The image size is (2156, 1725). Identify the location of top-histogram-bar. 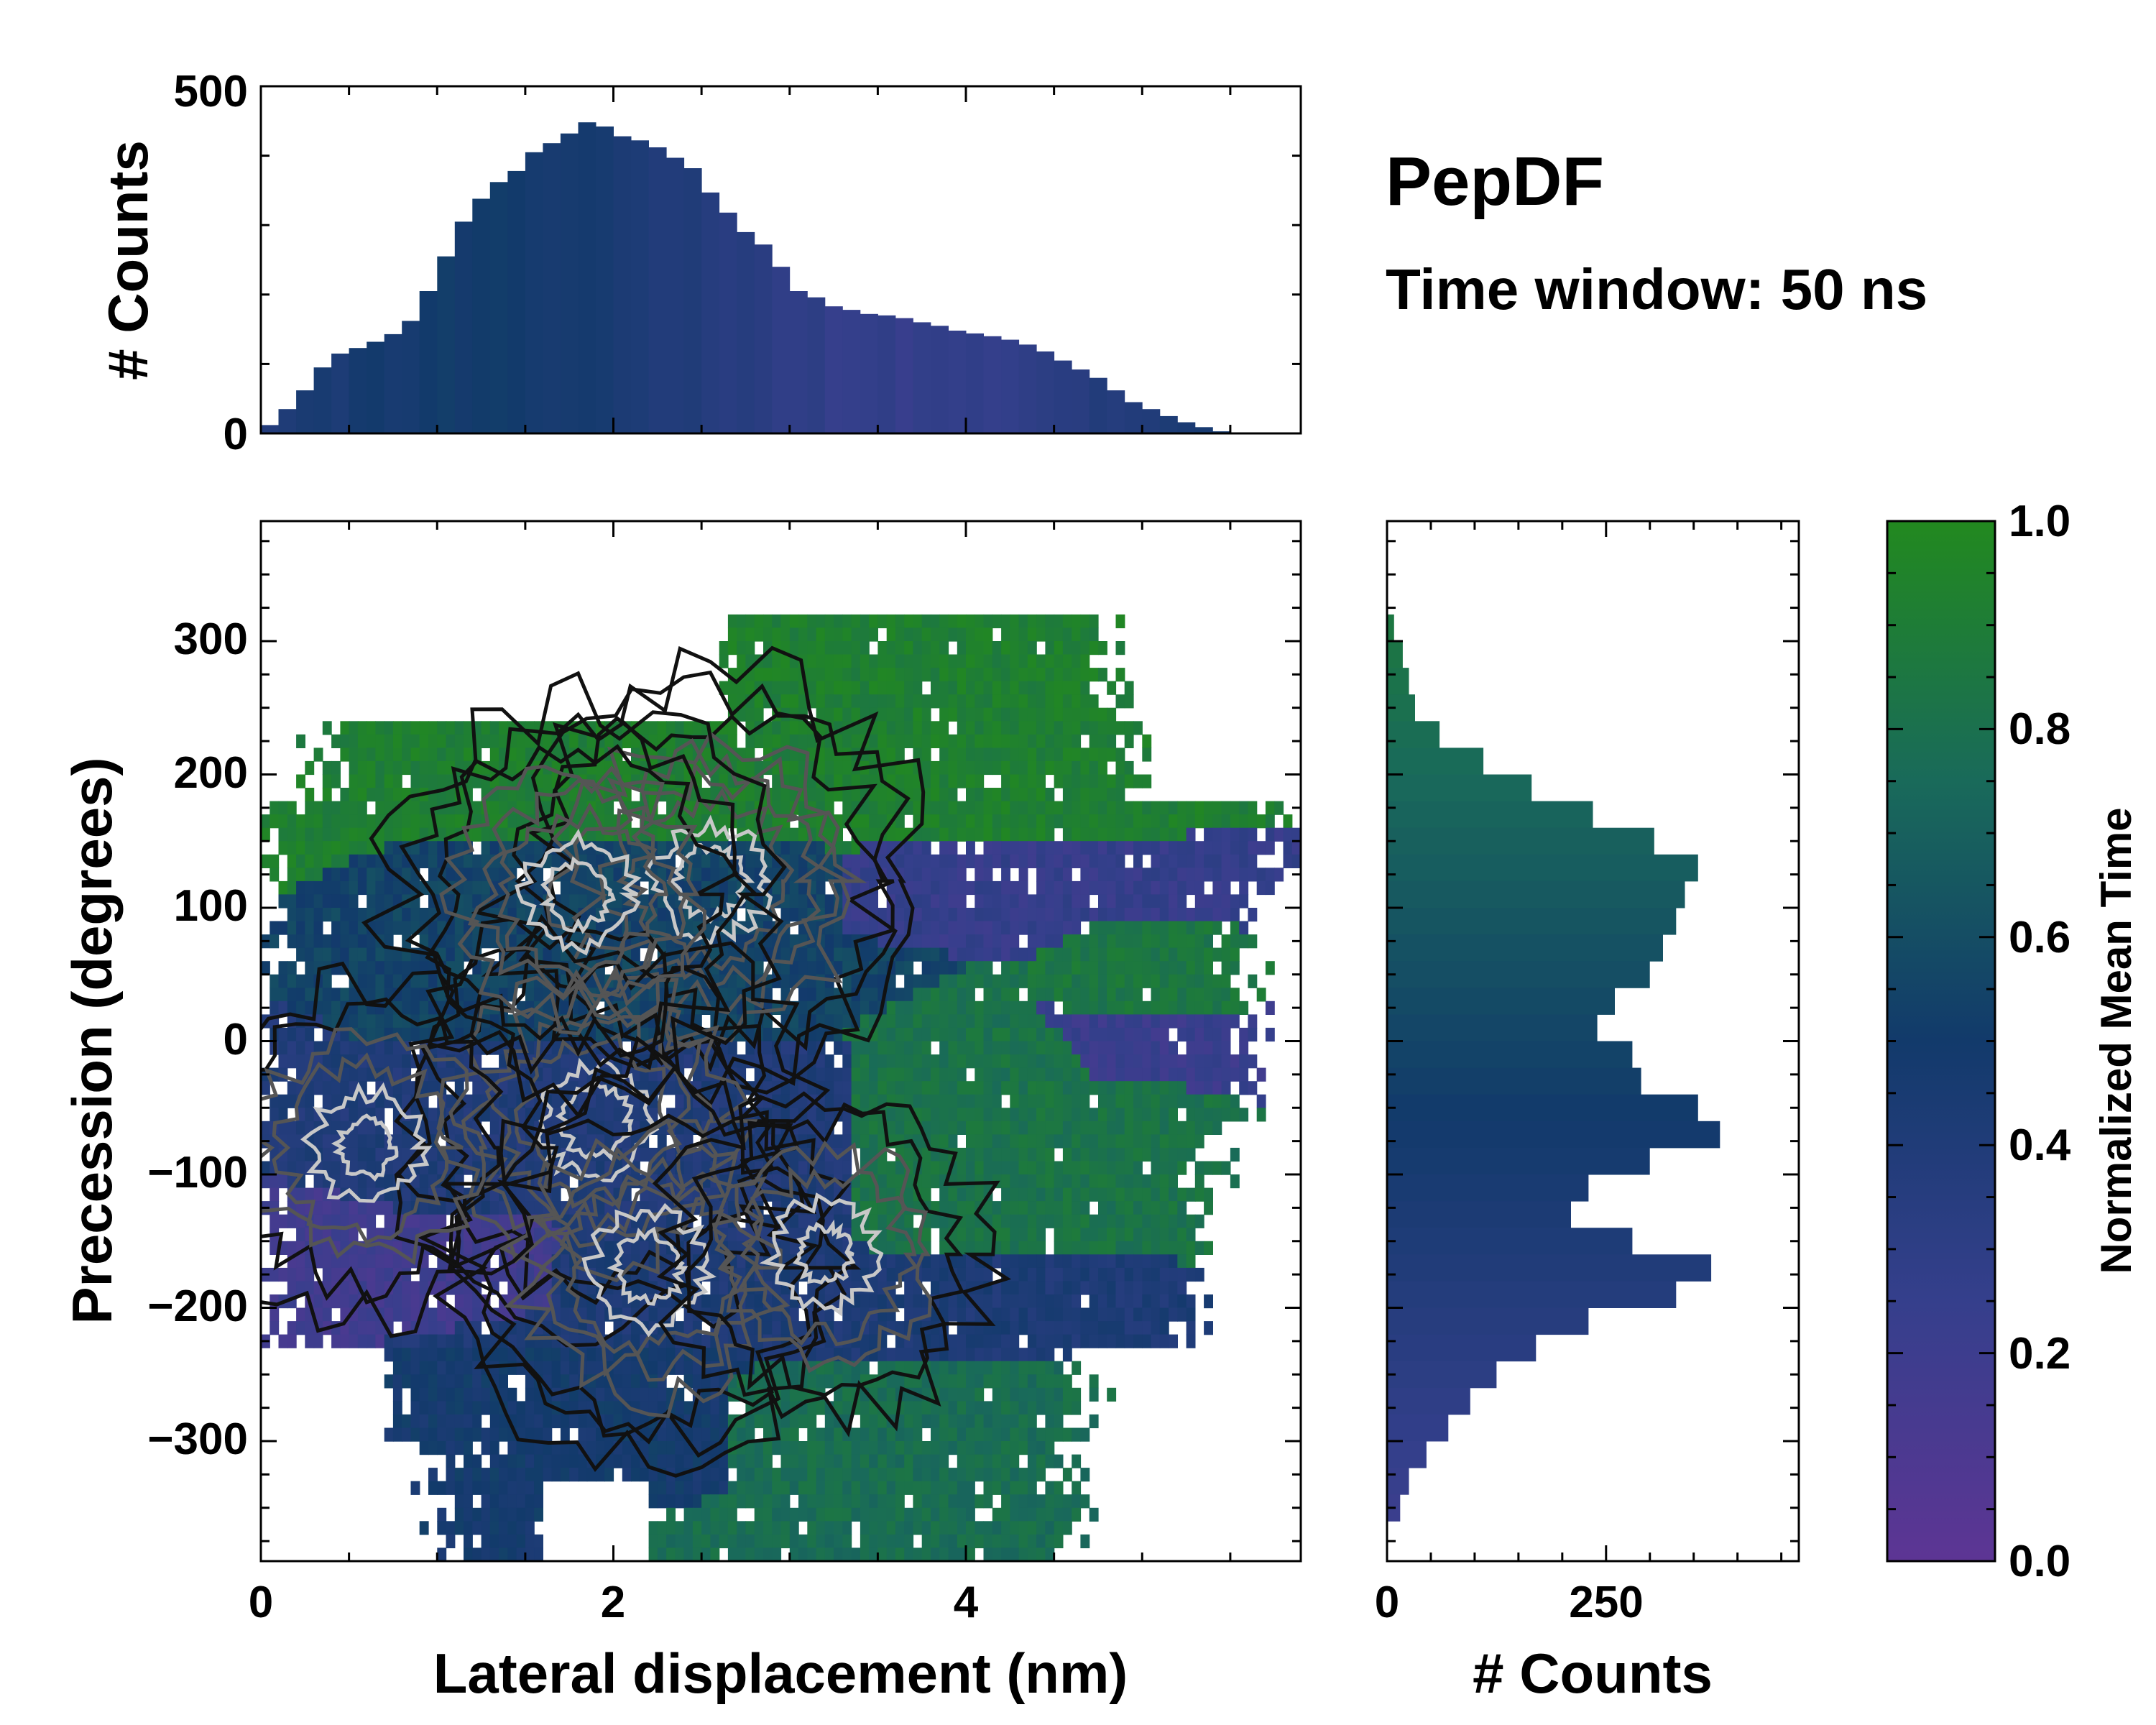
(429, 362).